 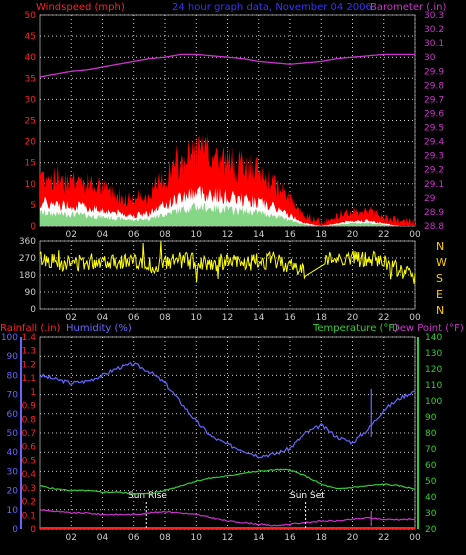 What do you see at coordinates (434, 44) in the screenshot?
I see `baro-y-tick-label: 30.1` at bounding box center [434, 44].